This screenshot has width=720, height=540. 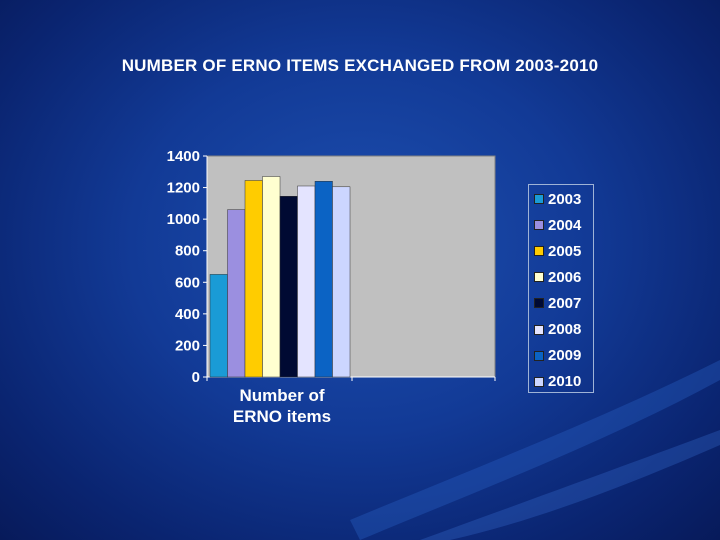 I want to click on legend-label: 2010, so click(x=565, y=382).